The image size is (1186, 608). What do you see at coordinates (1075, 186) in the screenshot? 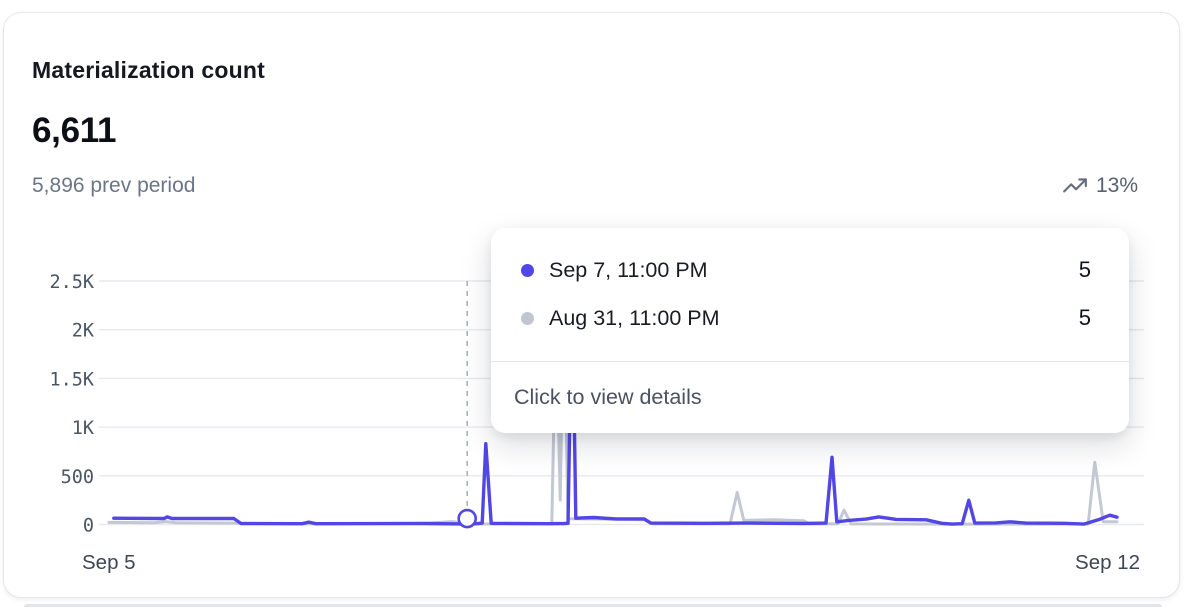
I see `trending-up-icon` at bounding box center [1075, 186].